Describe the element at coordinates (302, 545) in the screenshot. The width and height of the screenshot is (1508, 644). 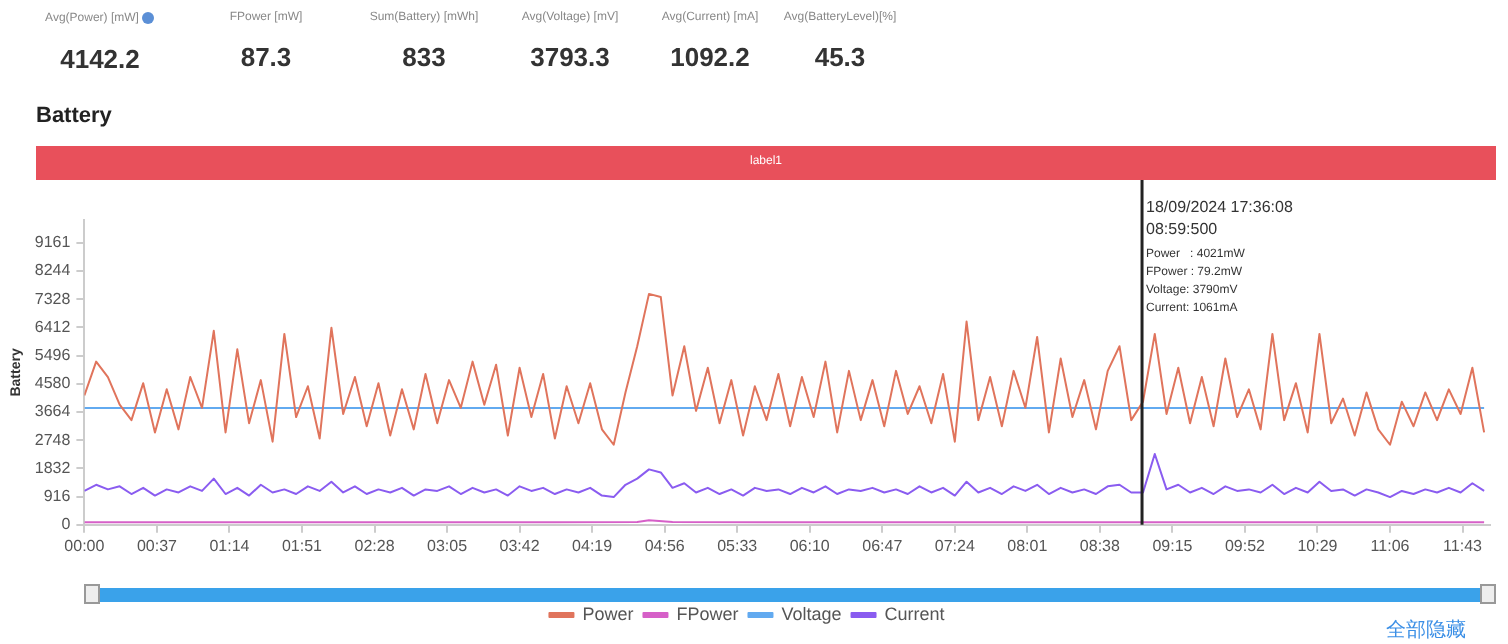
I see `x-tick-label: 01:51` at that location.